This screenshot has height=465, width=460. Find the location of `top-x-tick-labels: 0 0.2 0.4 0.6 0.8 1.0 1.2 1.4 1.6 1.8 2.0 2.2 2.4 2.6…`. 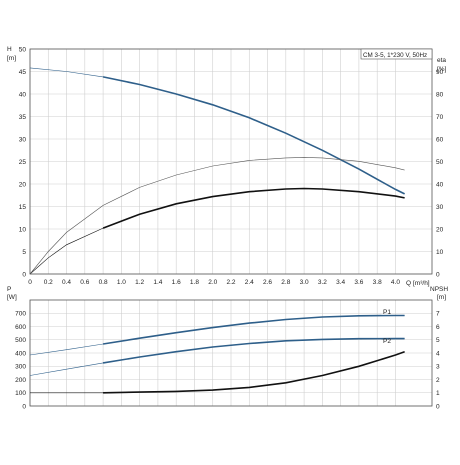

top-x-tick-labels: 0 0.2 0.4 0.6 0.8 1.0 1.2 1.4 1.6 1.8 2.0 2.2 2.4 2.6… is located at coordinates (214, 282).